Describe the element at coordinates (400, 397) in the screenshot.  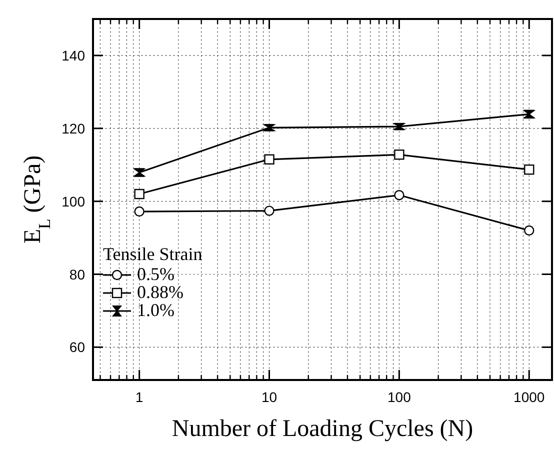
I see `x-tick-label: 100` at that location.